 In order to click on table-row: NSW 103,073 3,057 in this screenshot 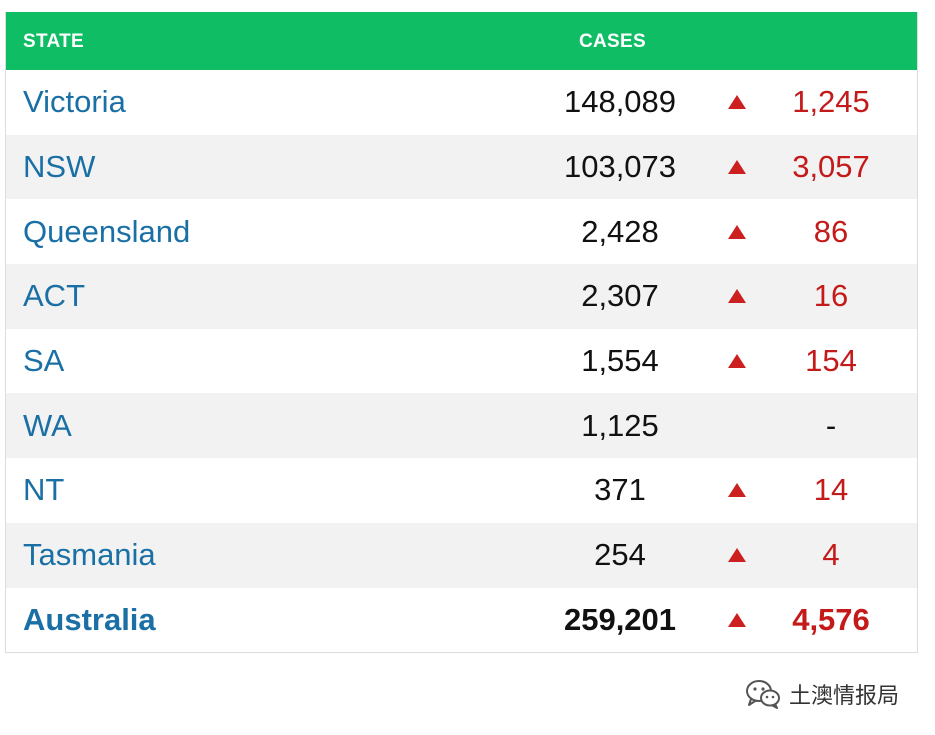, I will do `click(461, 167)`.